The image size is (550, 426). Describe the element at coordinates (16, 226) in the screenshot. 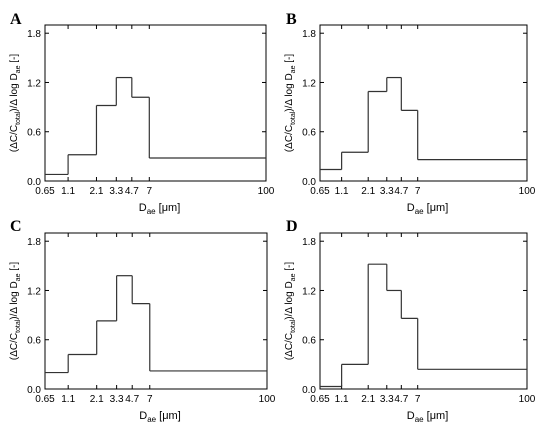

I see `panel-label: C` at that location.